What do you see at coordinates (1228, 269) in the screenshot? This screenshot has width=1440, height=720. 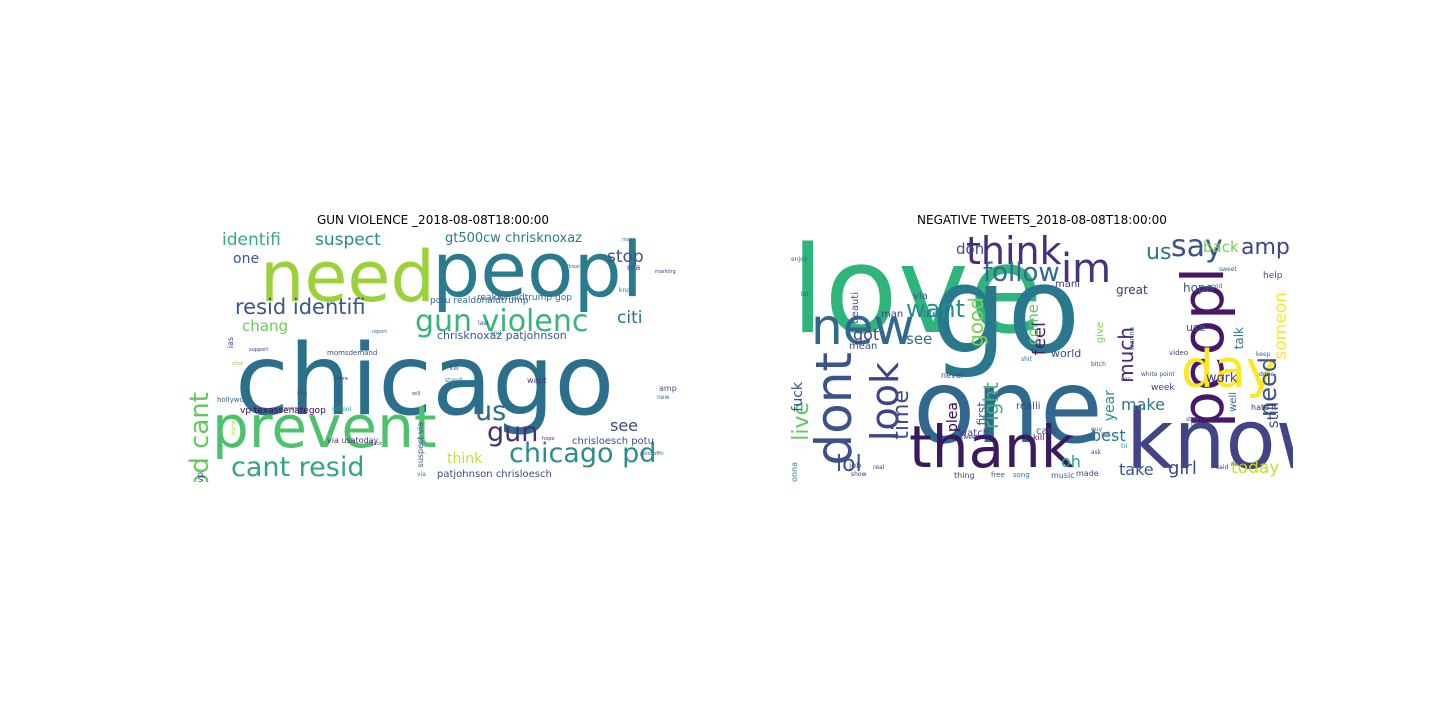 I see `word-sweet: sweet` at bounding box center [1228, 269].